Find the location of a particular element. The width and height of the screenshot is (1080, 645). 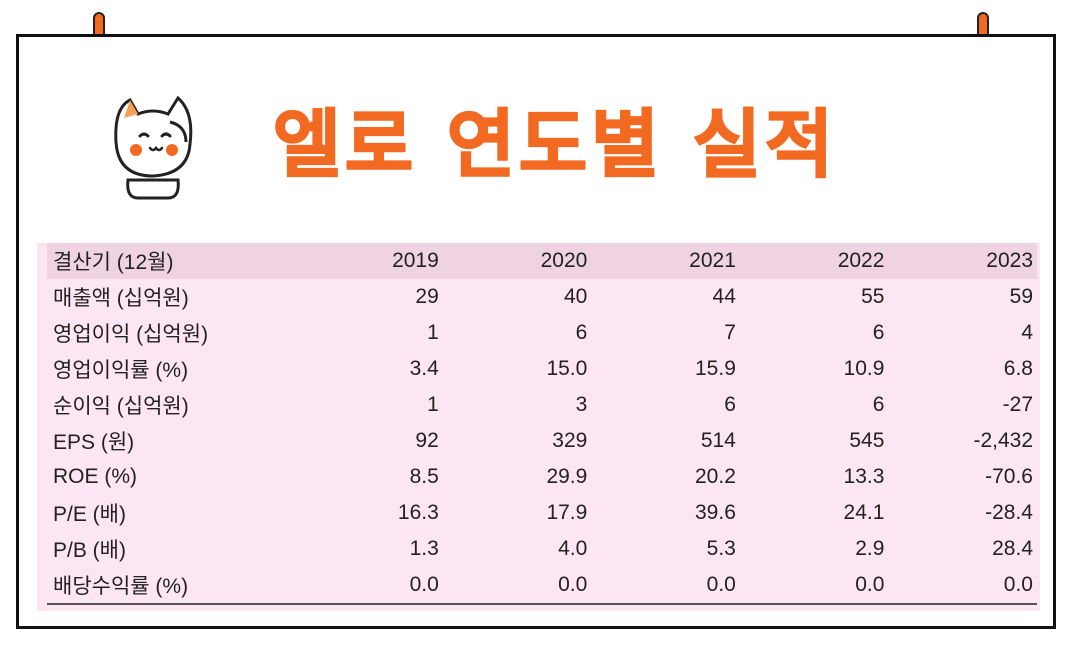

table-cell: 545 is located at coordinates (867, 440).